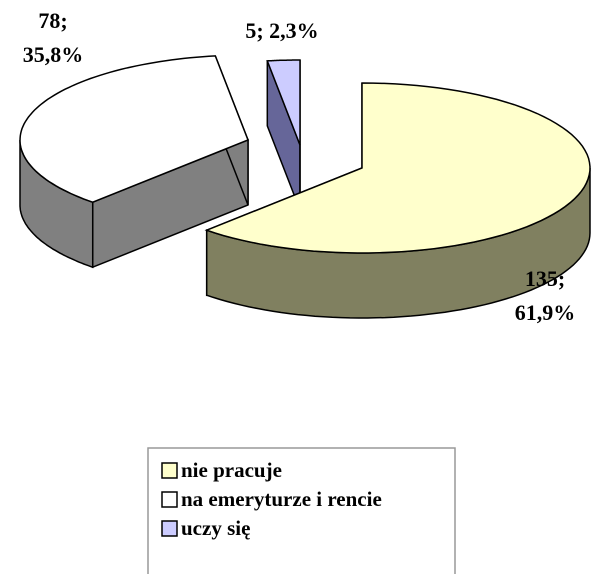 Image resolution: width=597 pixels, height=574 pixels. I want to click on data-label: 135; 61,9%, so click(545, 295).